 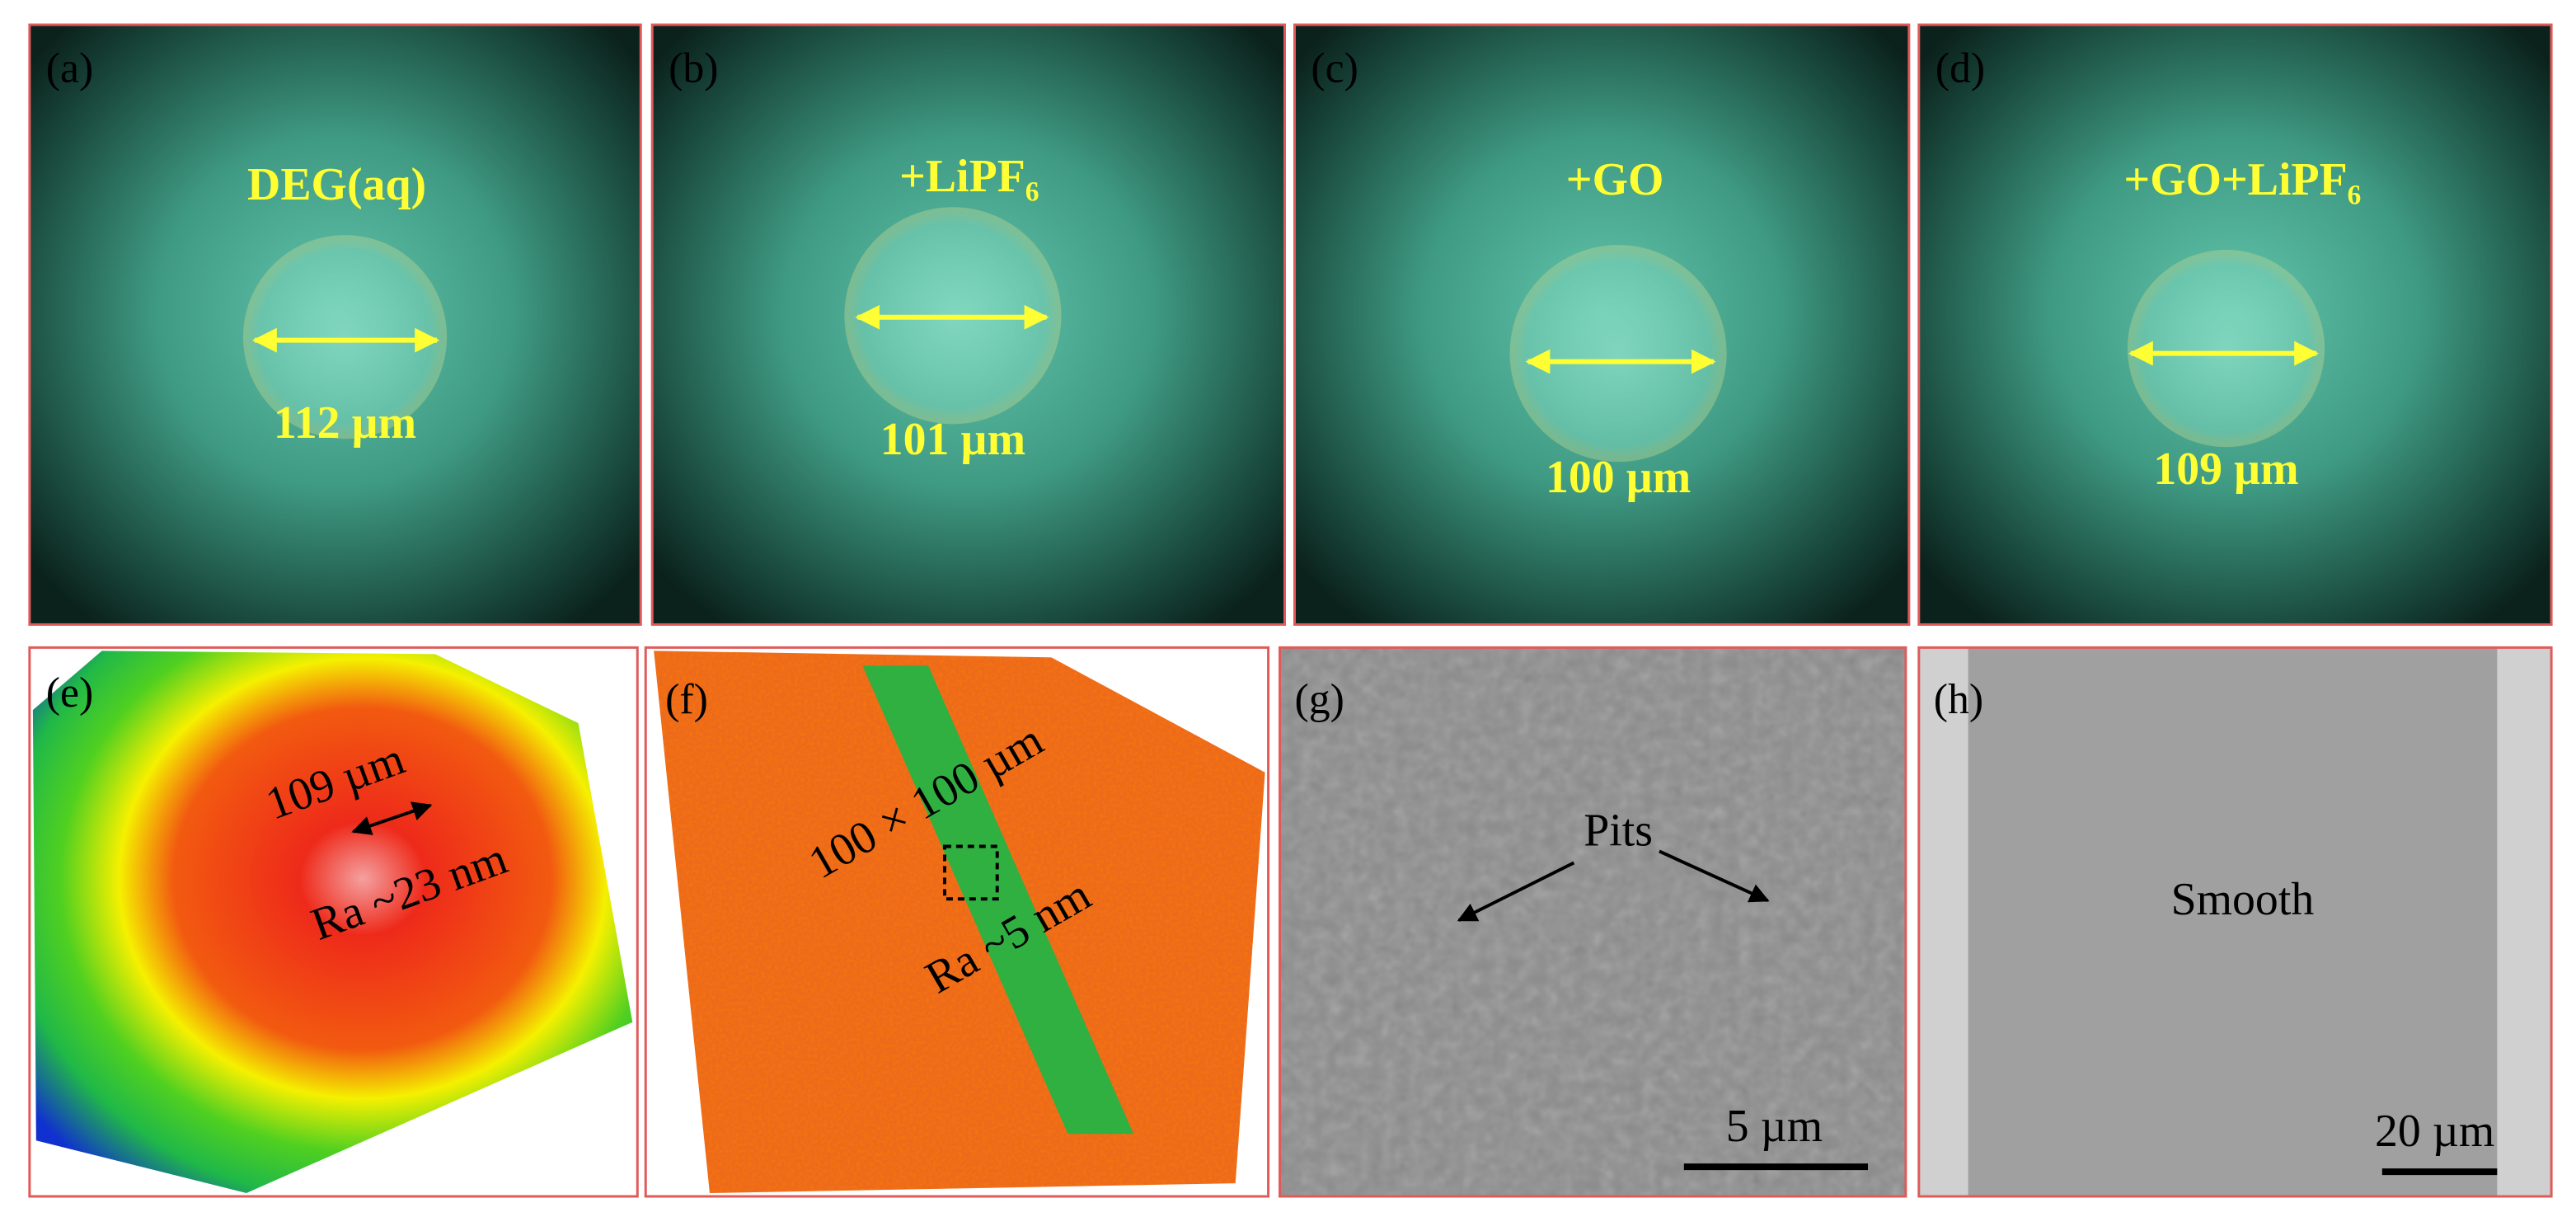 I want to click on feature-label: Pits, so click(x=1619, y=831).